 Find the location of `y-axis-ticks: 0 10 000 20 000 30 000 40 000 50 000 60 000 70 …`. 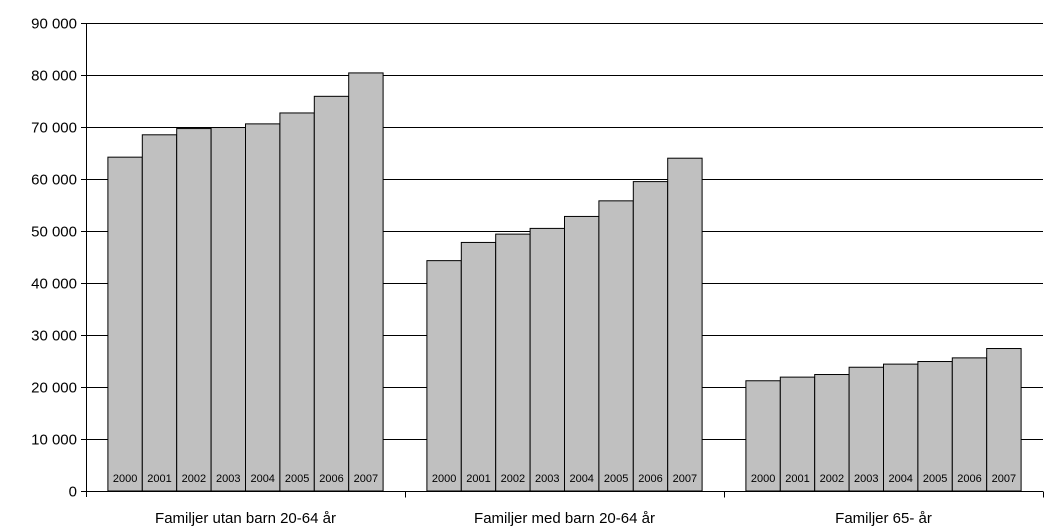

y-axis-ticks: 0 10 000 20 000 30 000 40 000 50 000 60 000 70 … is located at coordinates (58, 258).